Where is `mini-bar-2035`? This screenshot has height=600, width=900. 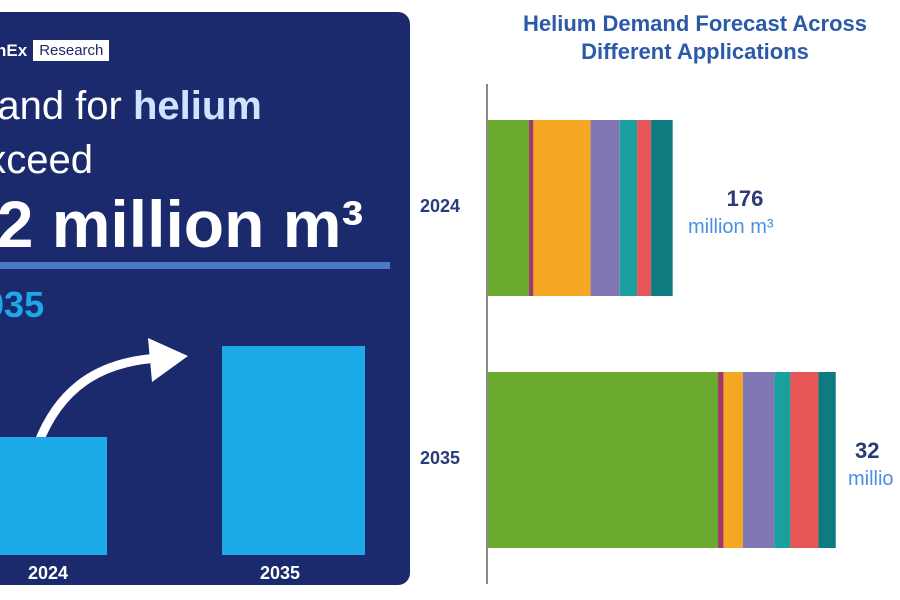
mini-bar-2035 is located at coordinates (293, 450).